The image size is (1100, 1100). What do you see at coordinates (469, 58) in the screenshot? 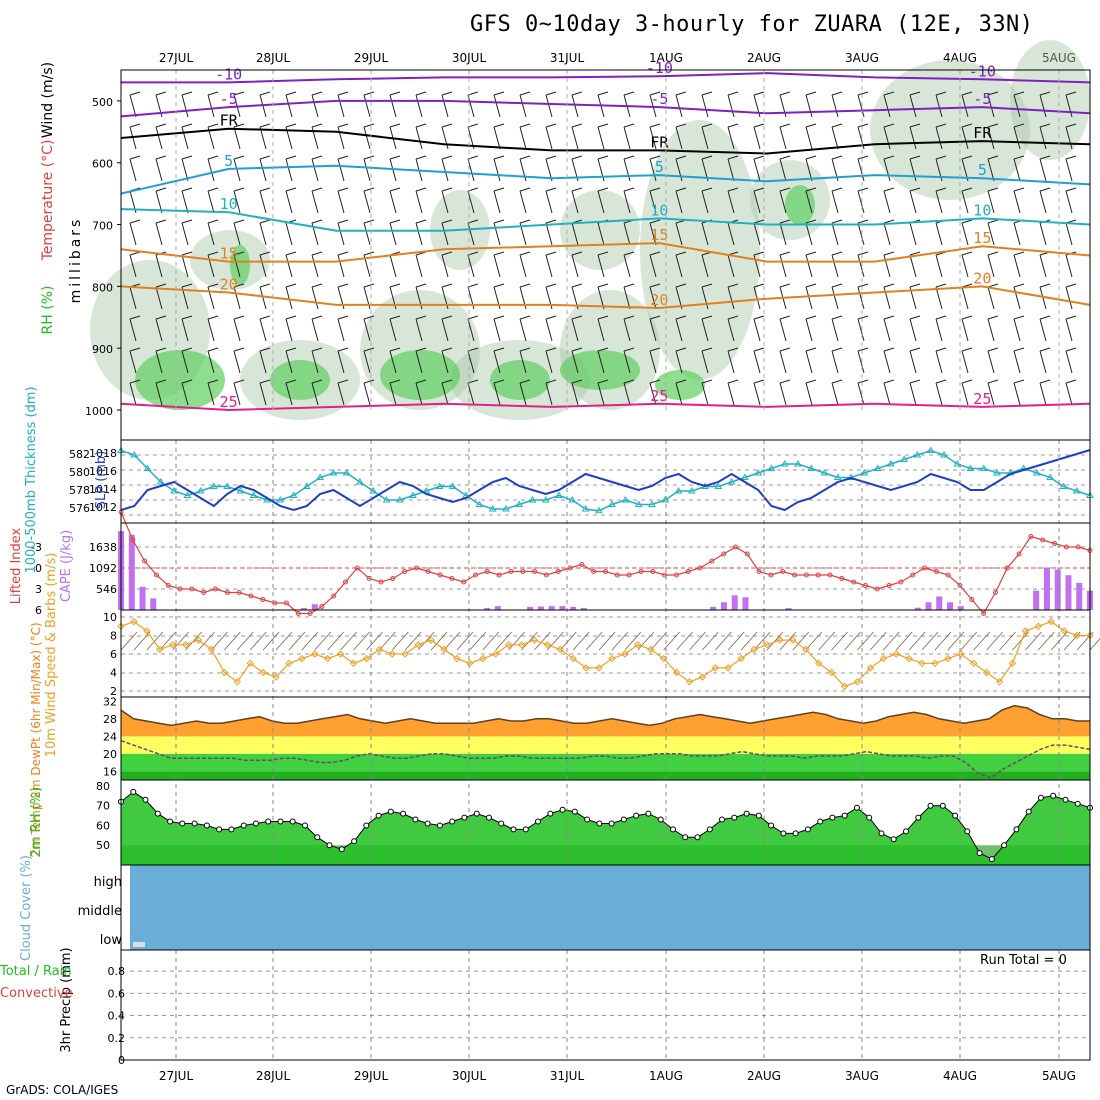
I see `date-label-top: 30JUL` at bounding box center [469, 58].